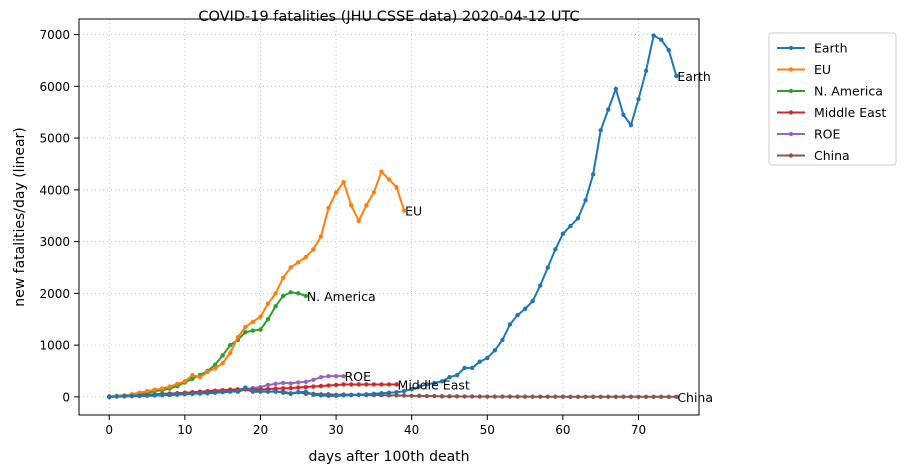 The height and width of the screenshot is (474, 909). Describe the element at coordinates (109, 430) in the screenshot. I see `x-tick-label: 0` at that location.